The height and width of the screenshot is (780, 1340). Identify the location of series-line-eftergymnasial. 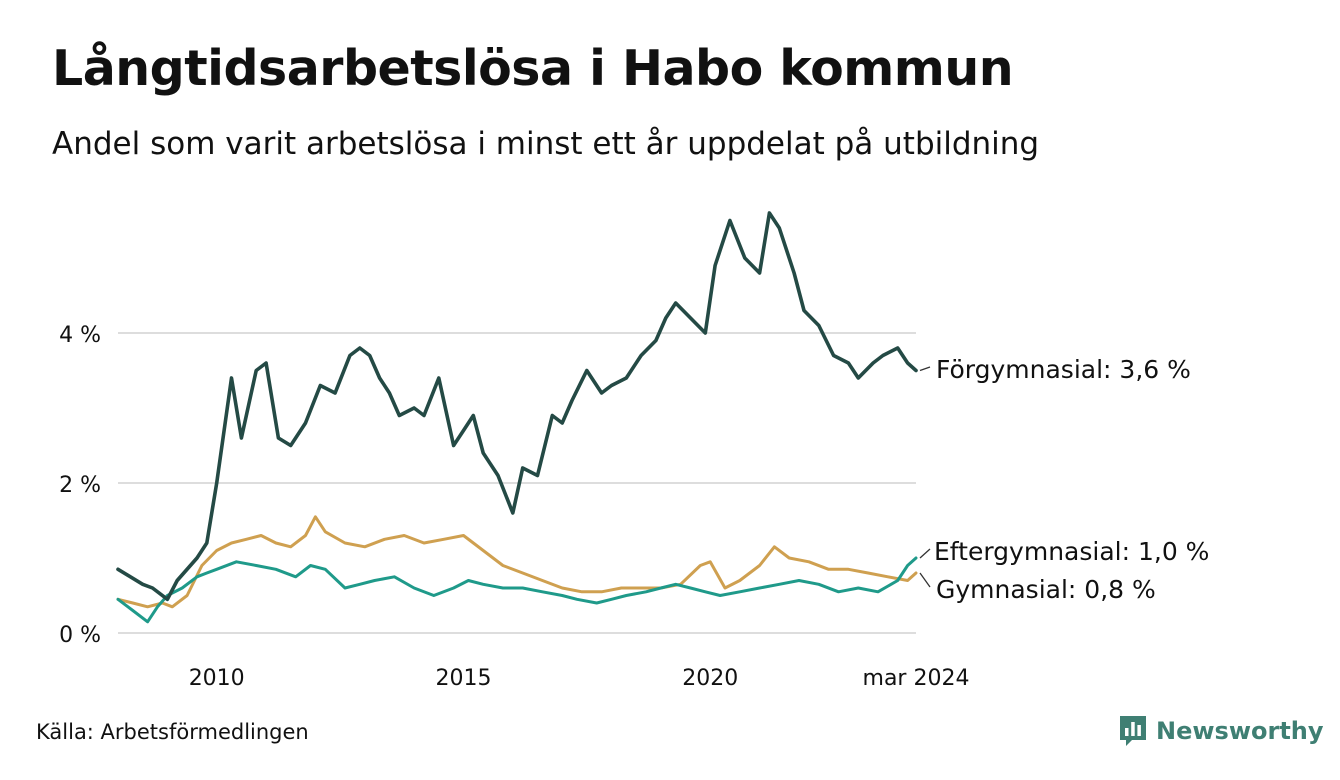
(517, 590).